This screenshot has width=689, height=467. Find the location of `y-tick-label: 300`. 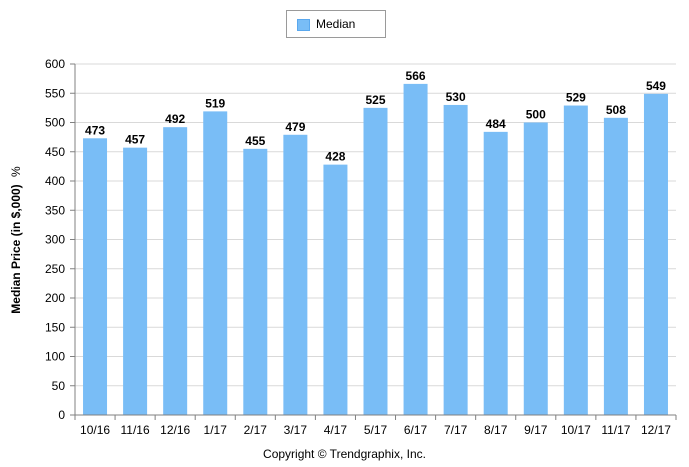

y-tick-label: 300 is located at coordinates (55, 240).